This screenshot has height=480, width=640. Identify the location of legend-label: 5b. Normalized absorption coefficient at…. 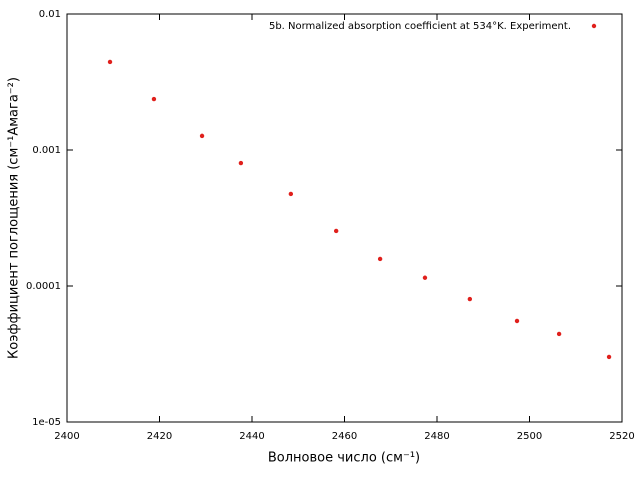
(420, 26).